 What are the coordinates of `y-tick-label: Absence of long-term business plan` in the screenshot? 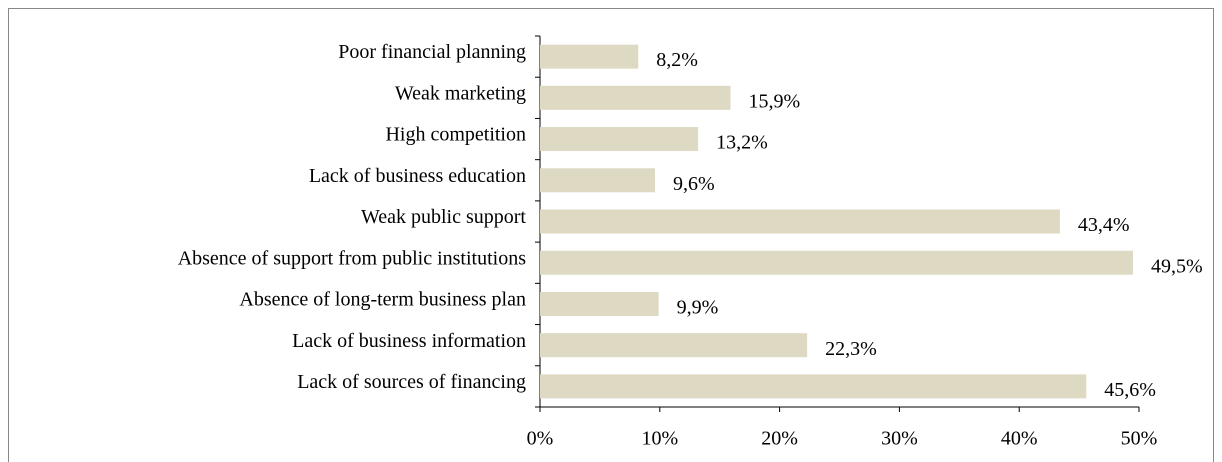 It's located at (382, 300).